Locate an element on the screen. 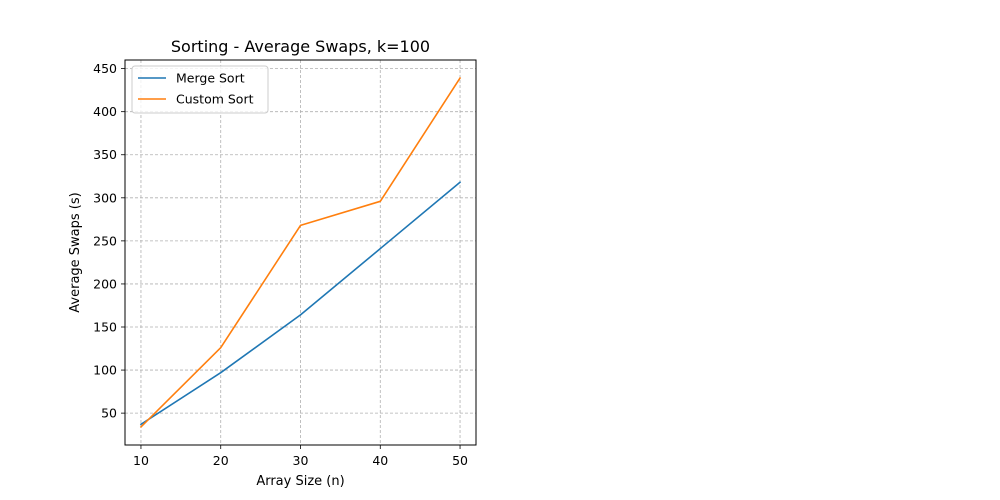 This screenshot has height=500, width=1000. y-tick-label: 150 is located at coordinates (105, 327).